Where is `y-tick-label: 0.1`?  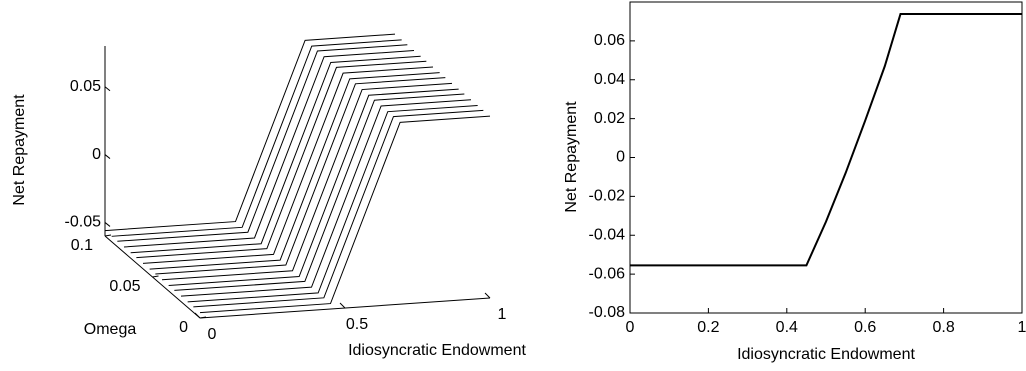
y-tick-label: 0.1 is located at coordinates (82, 245).